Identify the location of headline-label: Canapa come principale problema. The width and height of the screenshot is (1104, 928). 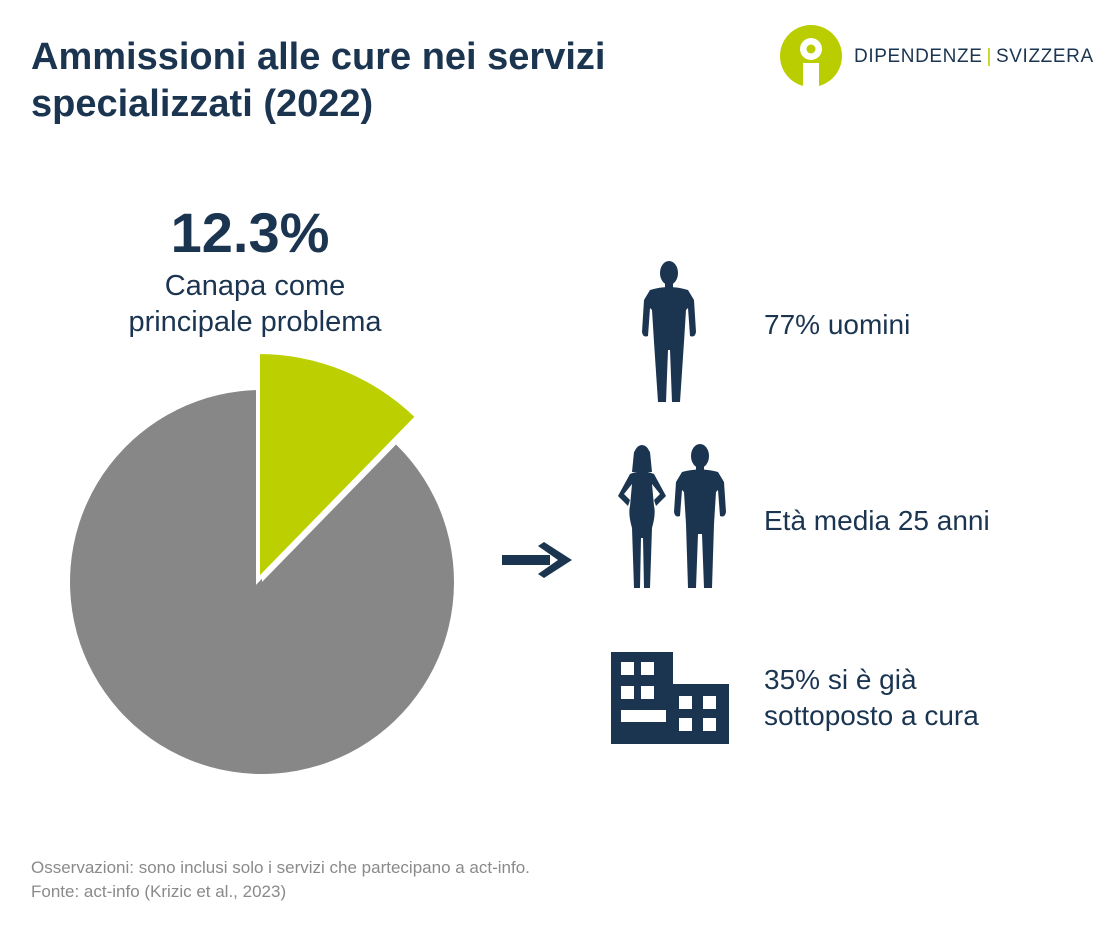
(255, 304).